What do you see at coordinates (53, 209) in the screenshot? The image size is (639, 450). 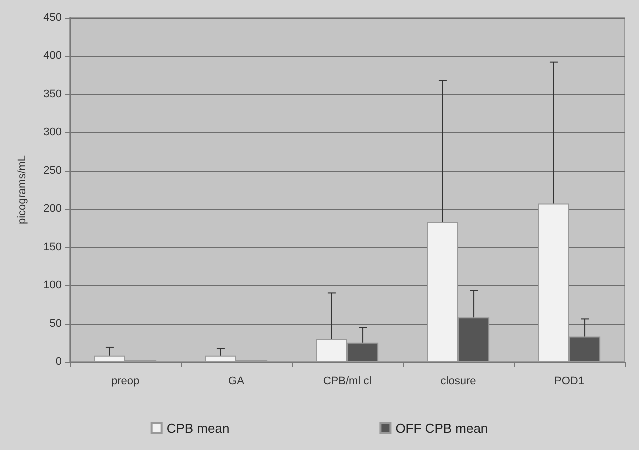 I see `y-tick-label: 200` at bounding box center [53, 209].